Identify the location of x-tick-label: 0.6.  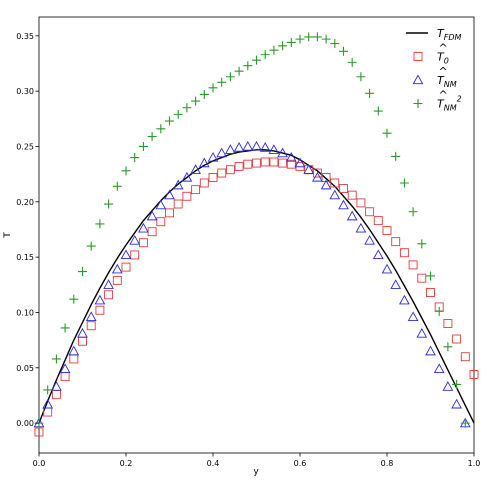
(300, 463).